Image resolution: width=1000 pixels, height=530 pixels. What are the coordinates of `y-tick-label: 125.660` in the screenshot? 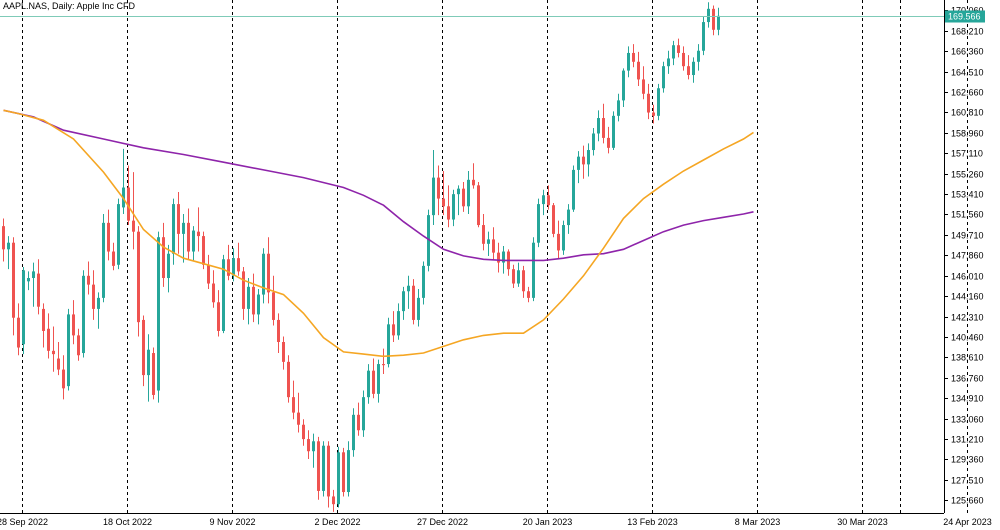 It's located at (967, 501).